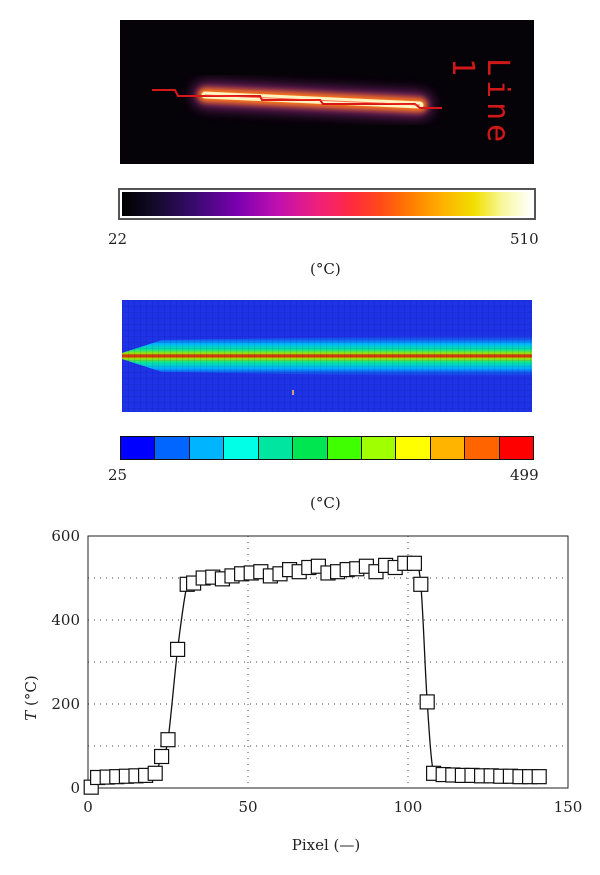  Describe the element at coordinates (568, 807) in the screenshot. I see `x-tick-label: 150` at that location.